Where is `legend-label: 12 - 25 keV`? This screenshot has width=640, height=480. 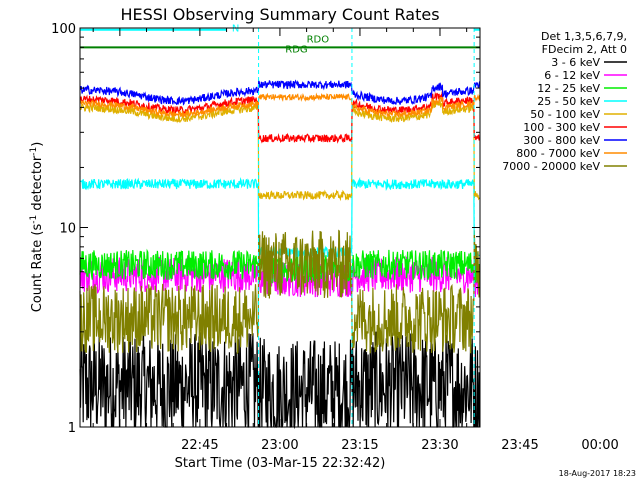
legend-label: 12 - 25 keV is located at coordinates (568, 88).